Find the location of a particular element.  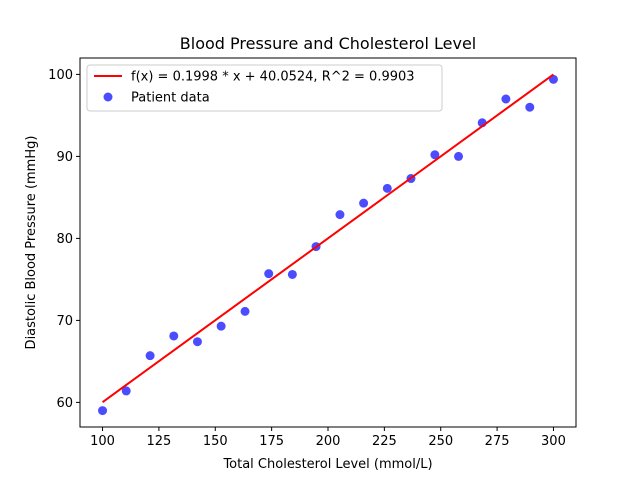

x-axis: 100 125 150 175 200 225 250 275 300 is located at coordinates (328, 438).